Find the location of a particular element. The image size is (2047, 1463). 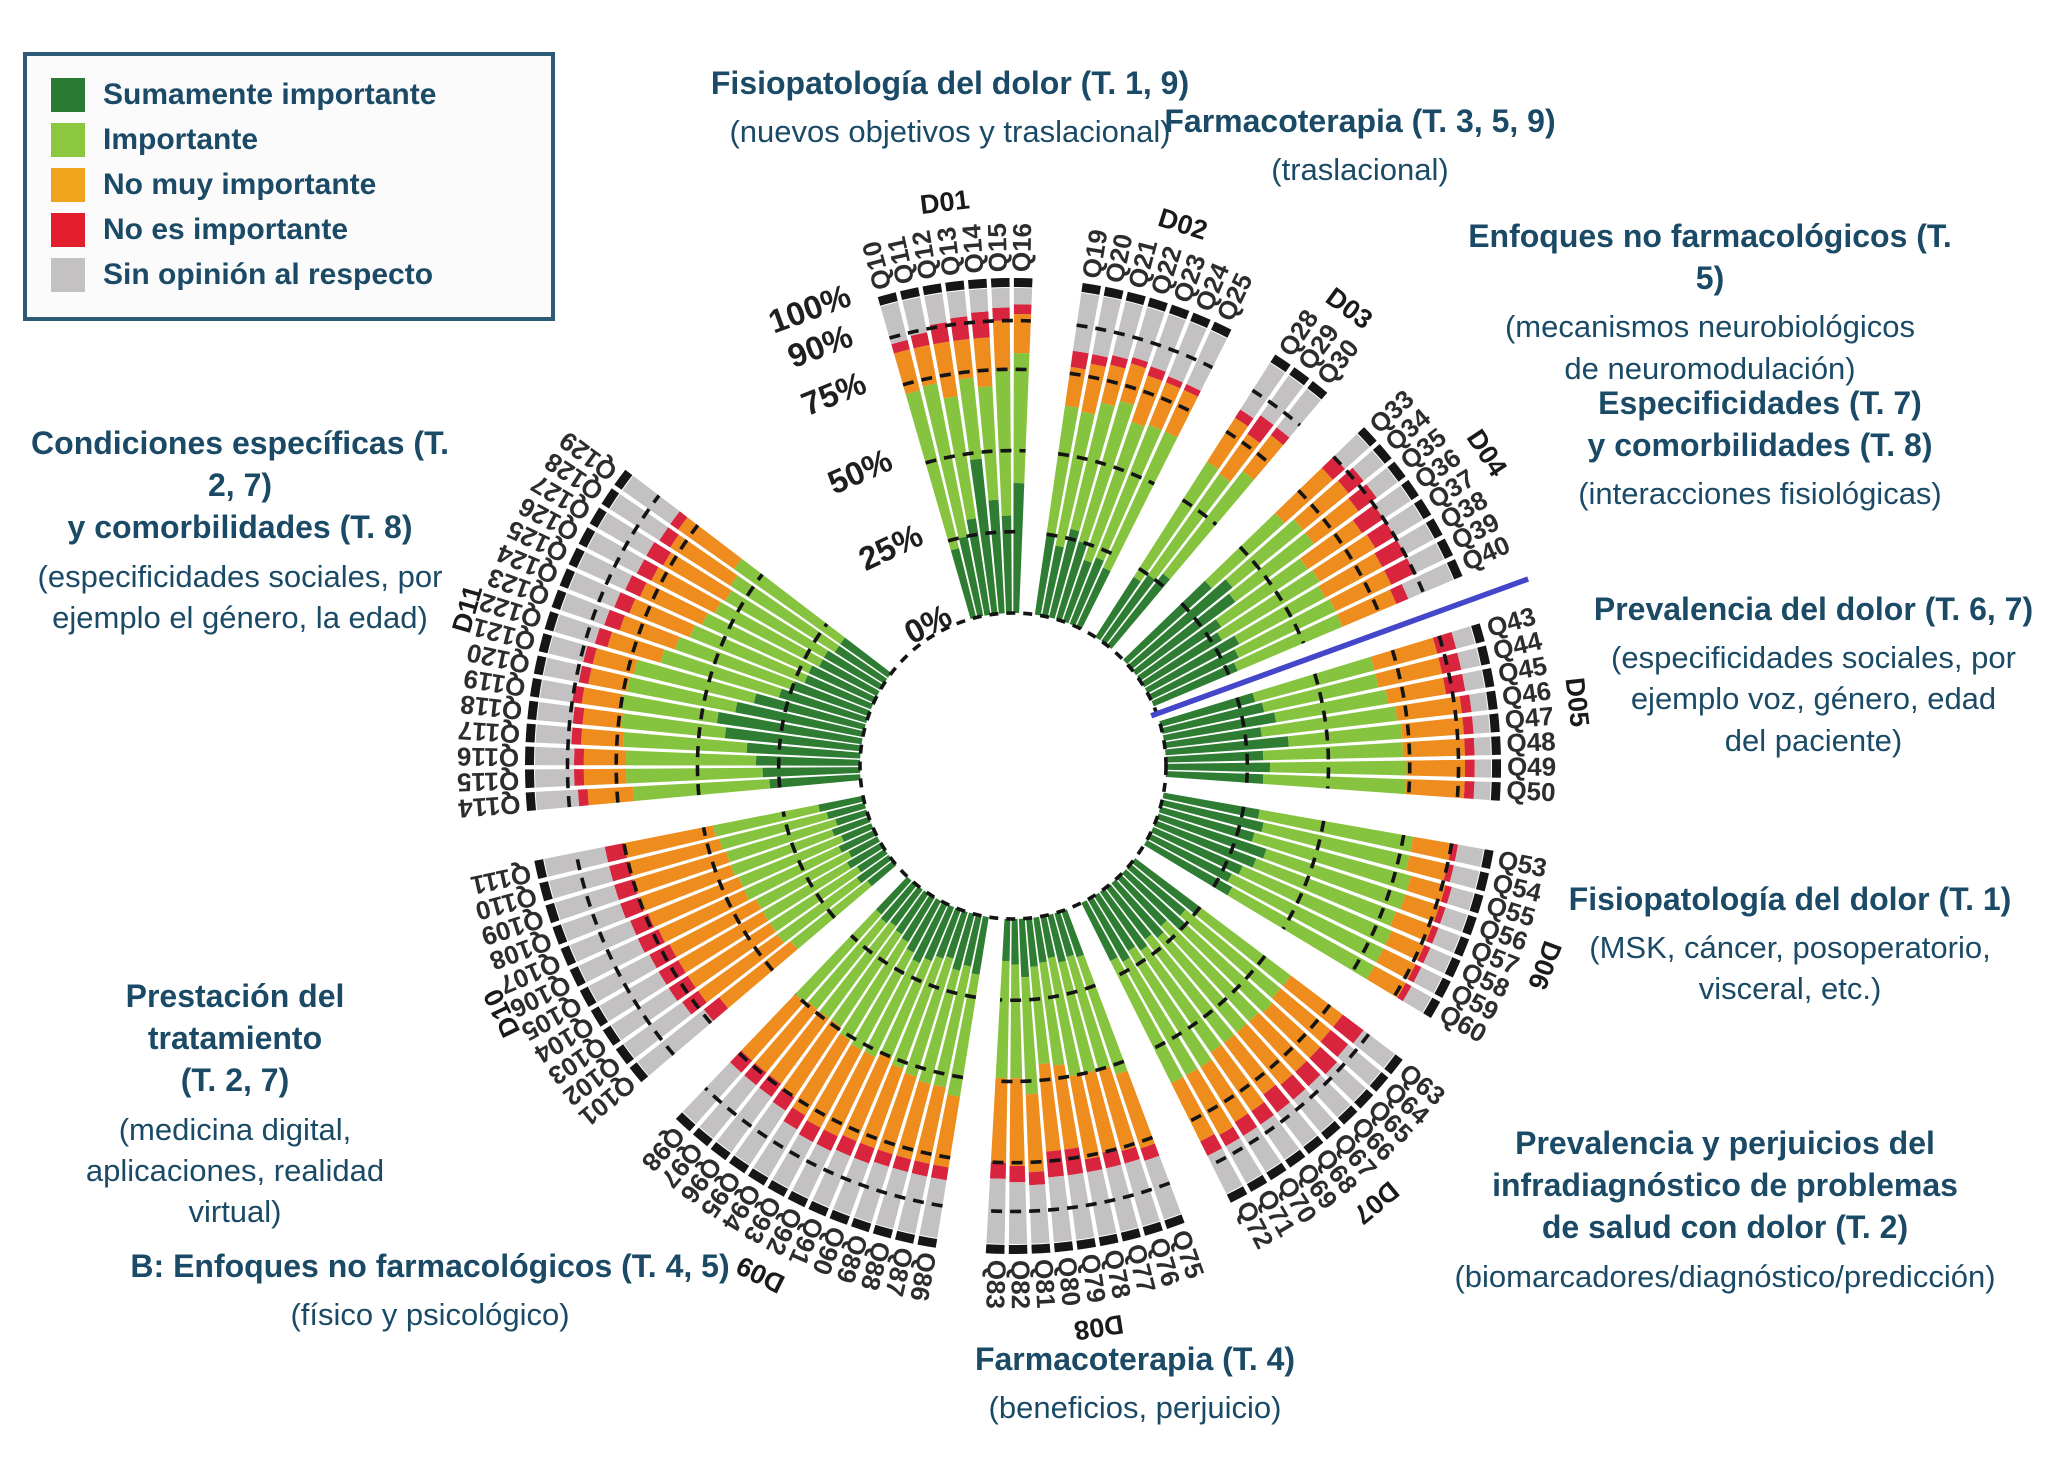

bar-Q68-no_muy_importante is located at coordinates (1249, 1064).